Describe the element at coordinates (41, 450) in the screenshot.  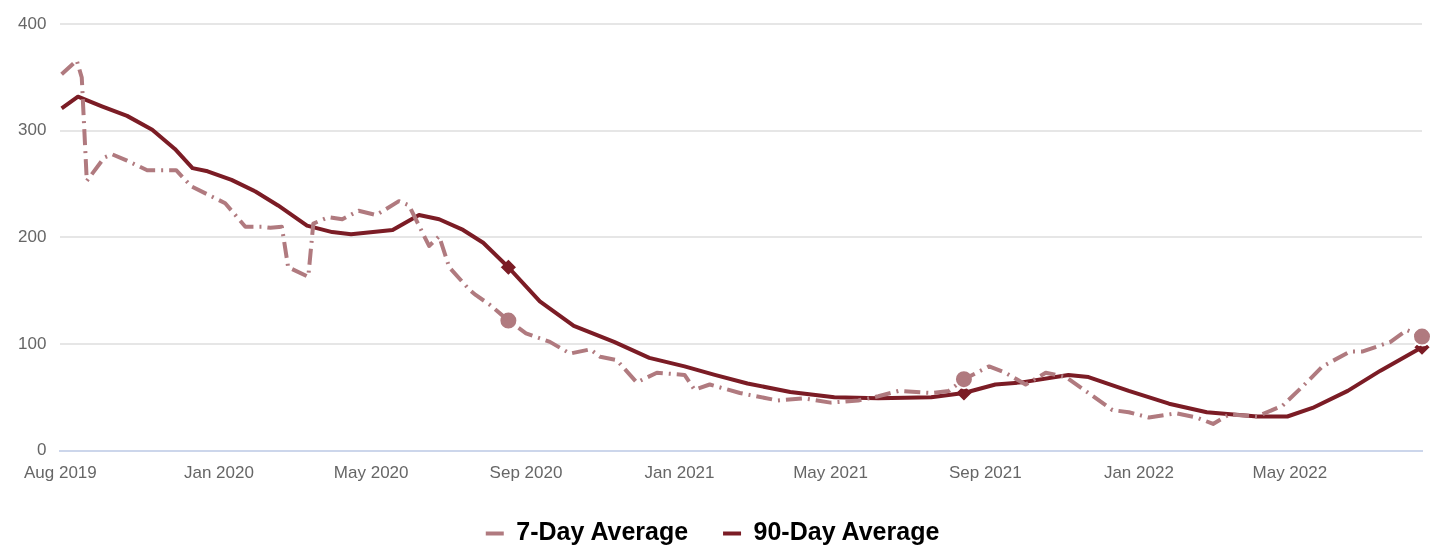
I see `y-tick-label: 0` at that location.